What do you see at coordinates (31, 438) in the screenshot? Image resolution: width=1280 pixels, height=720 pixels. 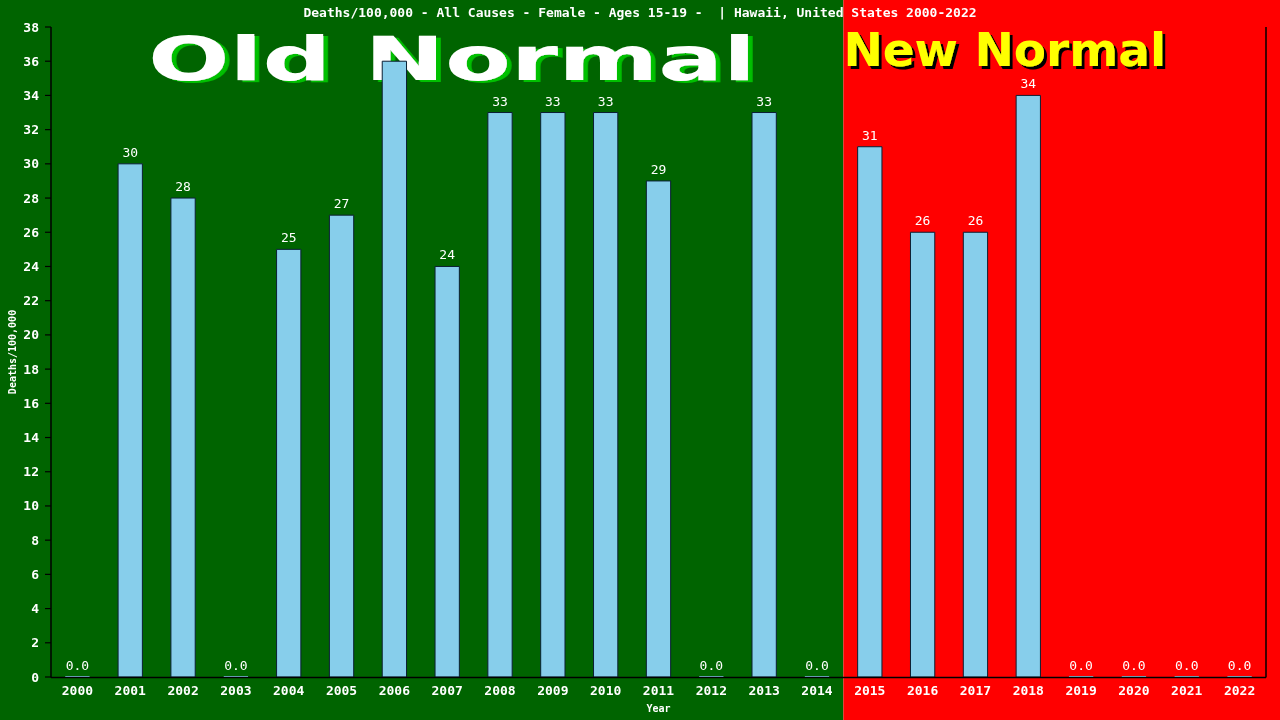 I see `y-tick-label: 14` at bounding box center [31, 438].